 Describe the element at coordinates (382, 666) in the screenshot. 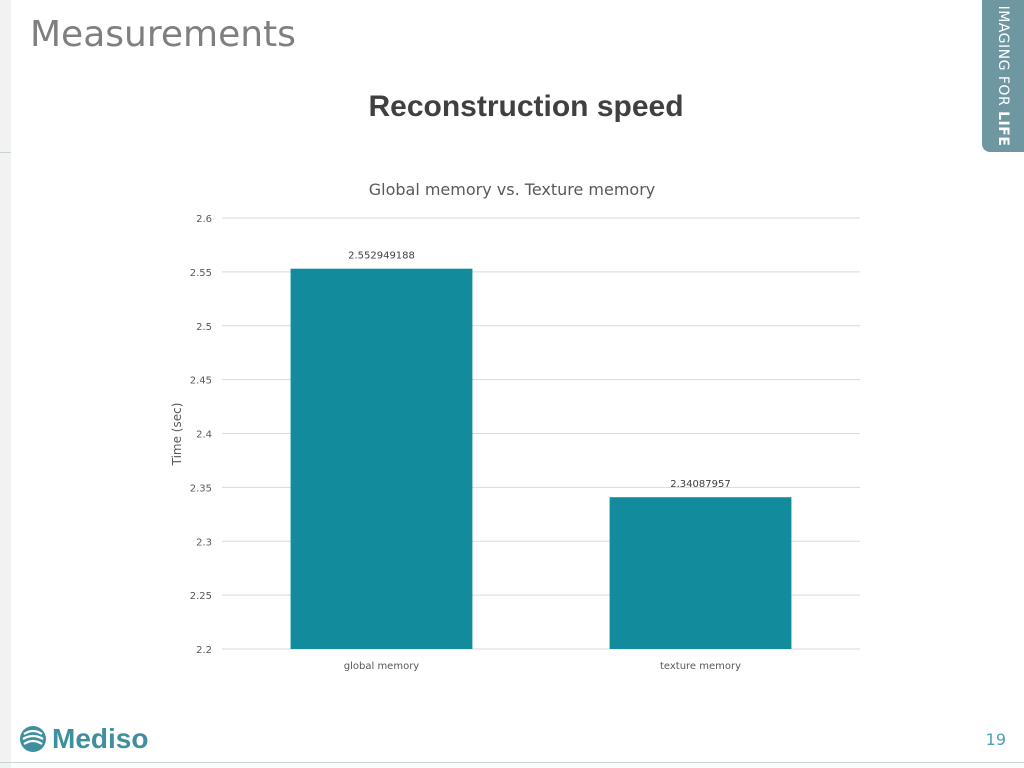

I see `x-tick-label: global memory` at that location.